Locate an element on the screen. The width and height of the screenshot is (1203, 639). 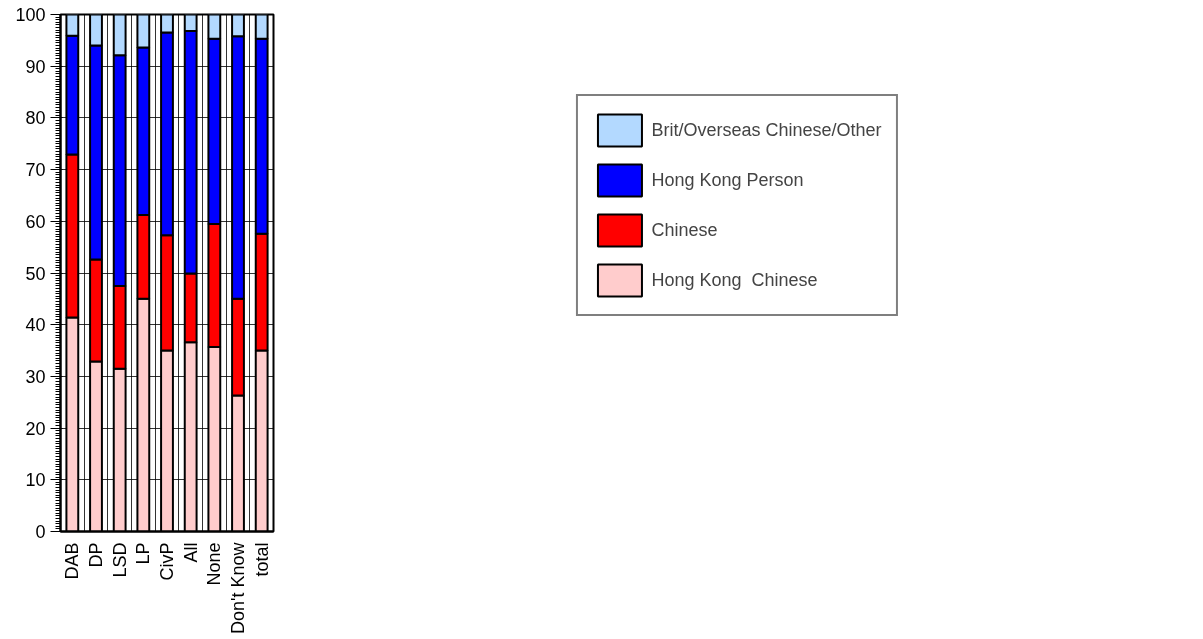
y-tick-label: 60 is located at coordinates (35, 221).